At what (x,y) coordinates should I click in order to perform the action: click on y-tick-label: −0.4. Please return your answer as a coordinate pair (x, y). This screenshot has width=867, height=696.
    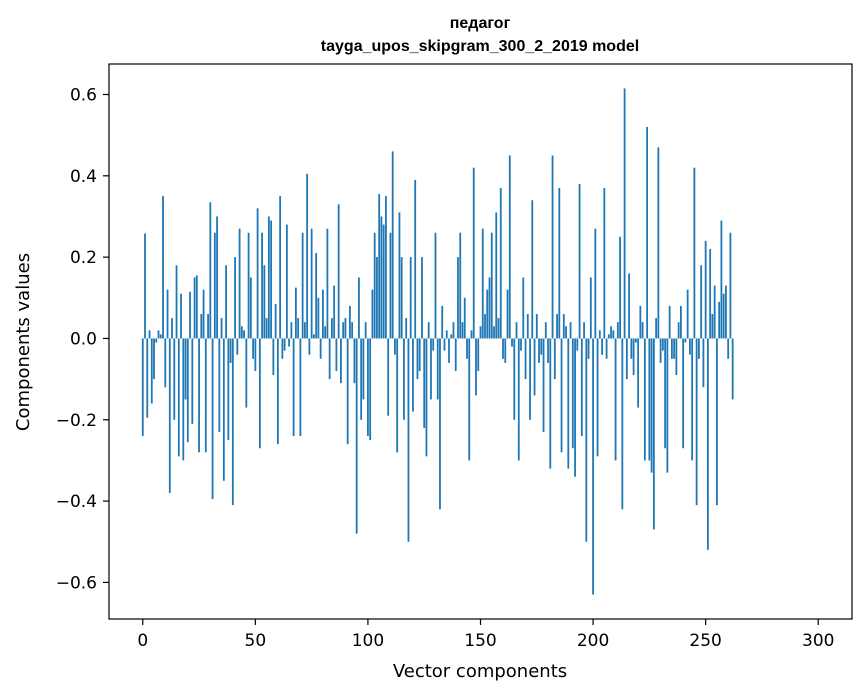
    Looking at the image, I should click on (76, 502).